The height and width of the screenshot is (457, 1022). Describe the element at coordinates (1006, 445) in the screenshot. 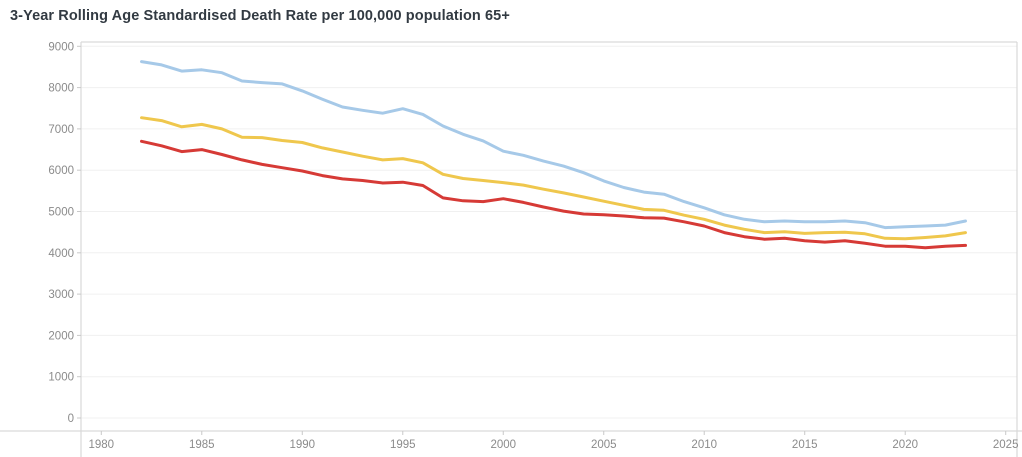

I see `x-tick-label: 2025` at that location.